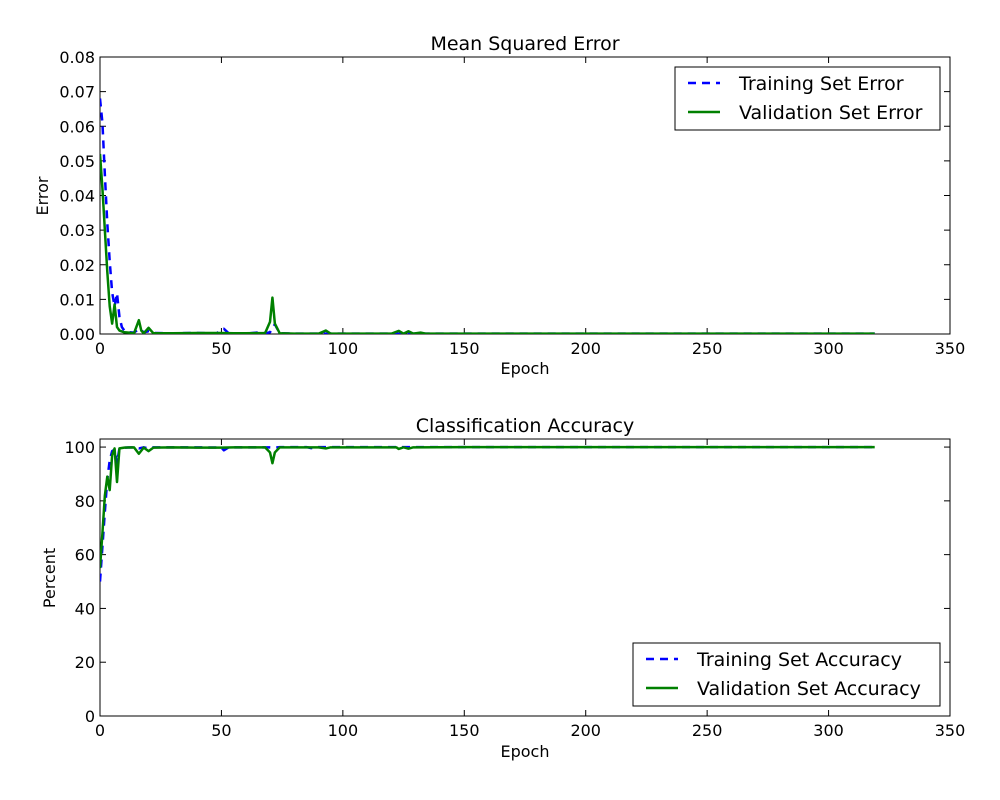 This screenshot has width=1000, height=800. Describe the element at coordinates (831, 113) in the screenshot. I see `mse-legend-validation-label: Validation Set Error` at that location.